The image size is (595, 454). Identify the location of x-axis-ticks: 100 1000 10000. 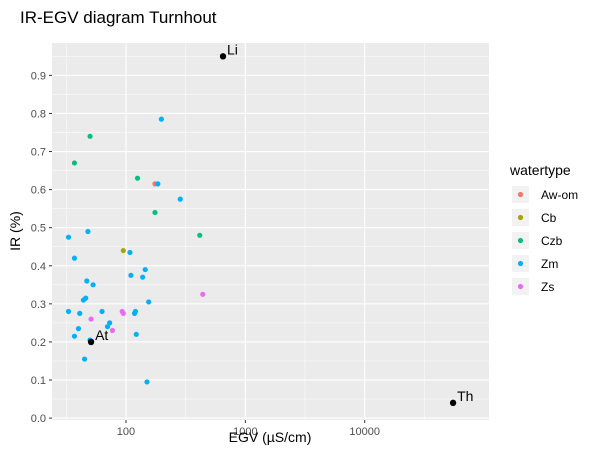
(248, 429).